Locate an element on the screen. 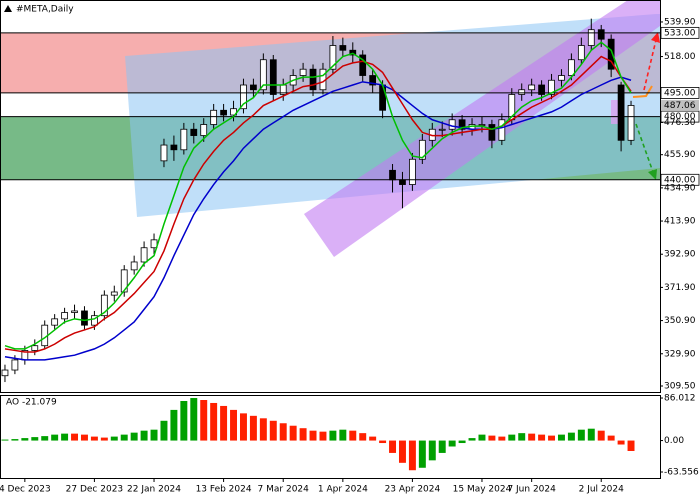 This screenshot has width=700, height=500. y-tick-label: 434.90 is located at coordinates (680, 188).